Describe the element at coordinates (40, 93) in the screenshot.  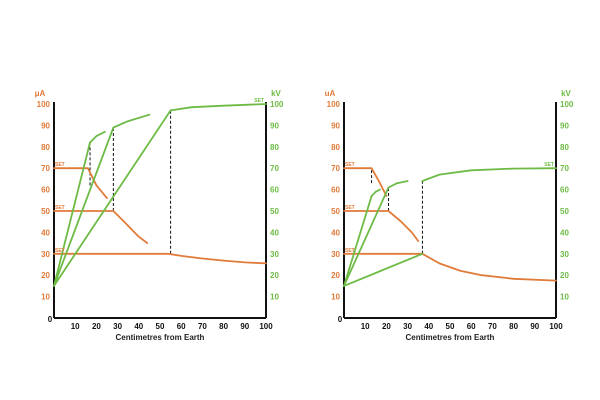
I see `left-axis-unit: μA` at that location.